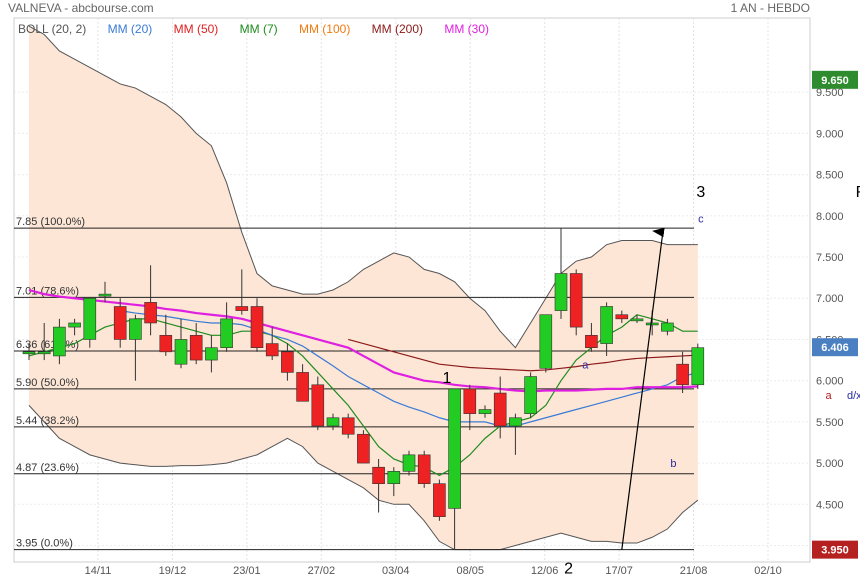 This screenshot has height=580, width=860. I want to click on y-tick-label: 7.500, so click(830, 258).